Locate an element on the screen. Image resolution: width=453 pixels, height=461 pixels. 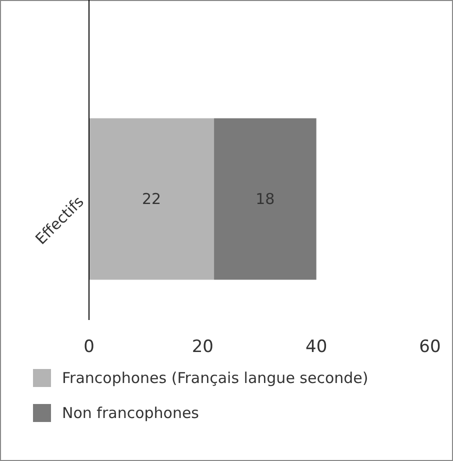
data-label: 22 is located at coordinates (152, 199).